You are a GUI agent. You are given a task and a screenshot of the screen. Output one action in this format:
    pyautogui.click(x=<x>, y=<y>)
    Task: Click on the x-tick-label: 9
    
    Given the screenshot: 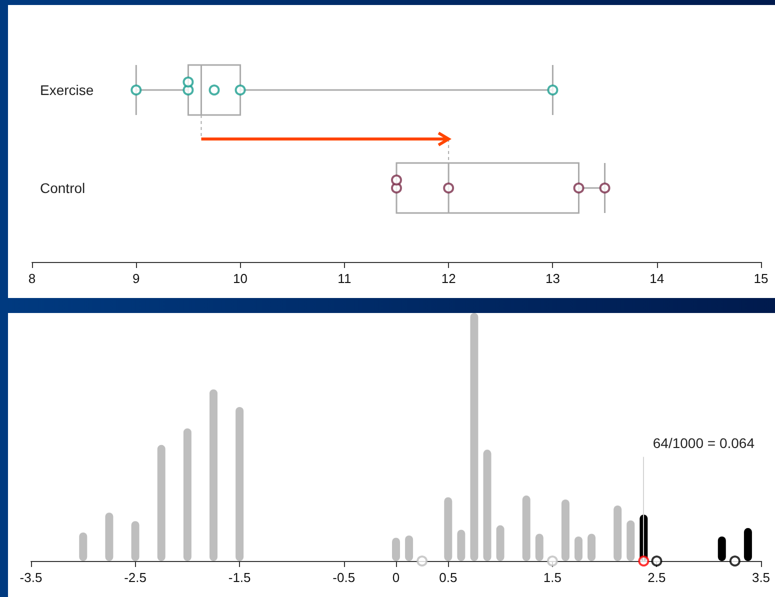 What is the action you would take?
    pyautogui.click(x=136, y=278)
    